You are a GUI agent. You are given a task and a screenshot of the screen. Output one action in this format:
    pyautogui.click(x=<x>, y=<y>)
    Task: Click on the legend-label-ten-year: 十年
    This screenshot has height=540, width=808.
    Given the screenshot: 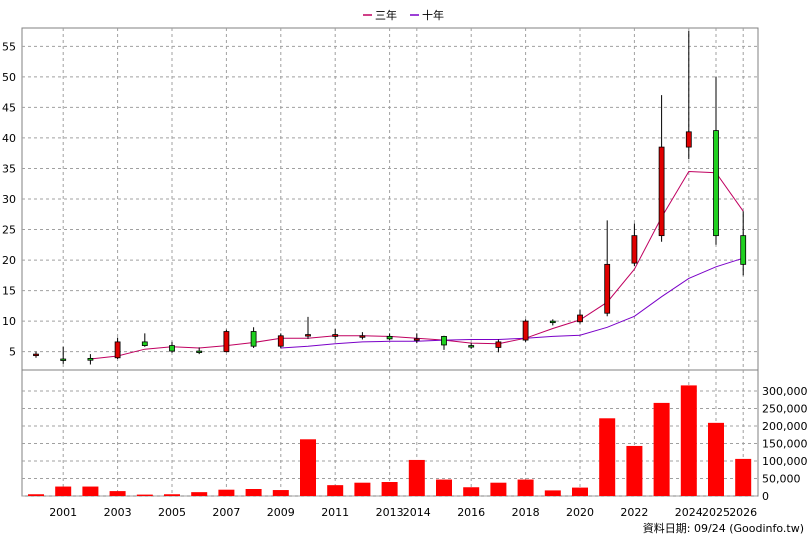 What is the action you would take?
    pyautogui.click(x=433, y=15)
    